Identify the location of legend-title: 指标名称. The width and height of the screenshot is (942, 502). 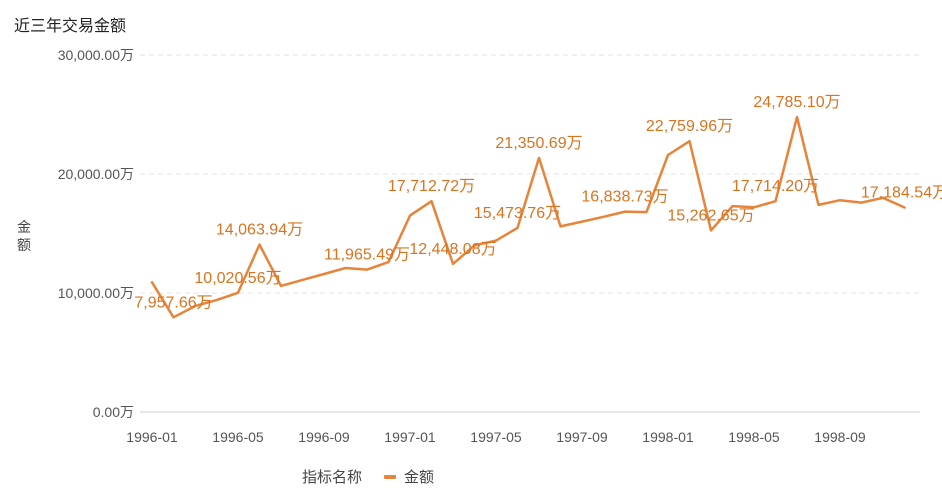
(332, 477).